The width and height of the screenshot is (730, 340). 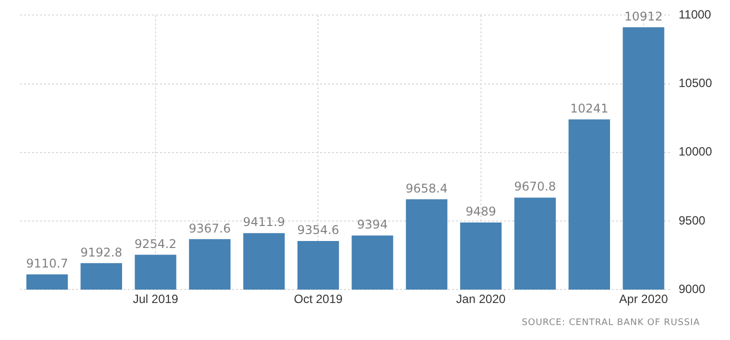 What do you see at coordinates (589, 108) in the screenshot?
I see `data-label: 10241` at bounding box center [589, 108].